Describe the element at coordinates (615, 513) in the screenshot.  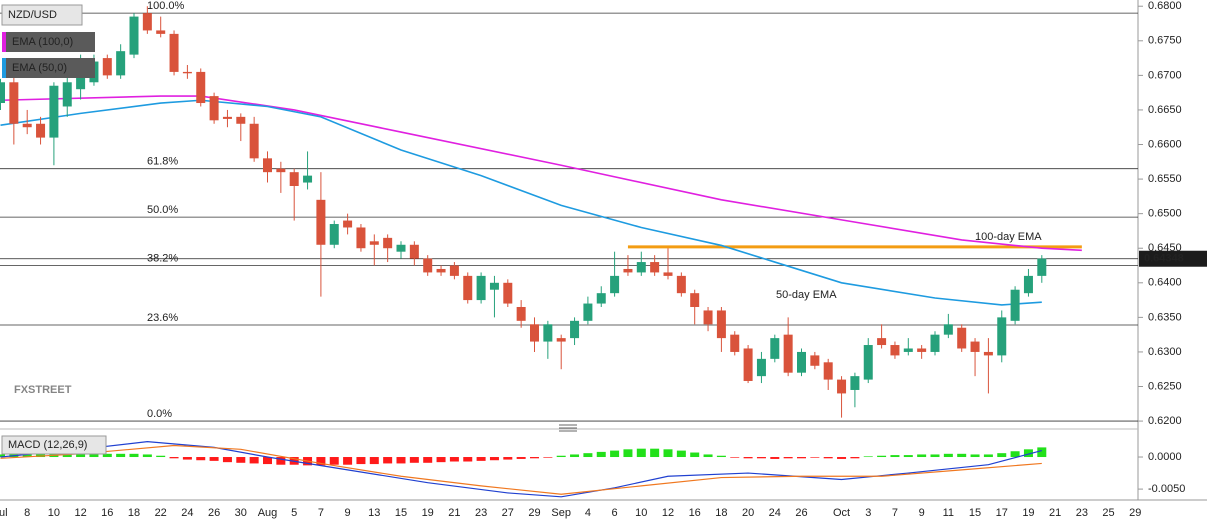
I see `x-tick-label: 6` at that location.